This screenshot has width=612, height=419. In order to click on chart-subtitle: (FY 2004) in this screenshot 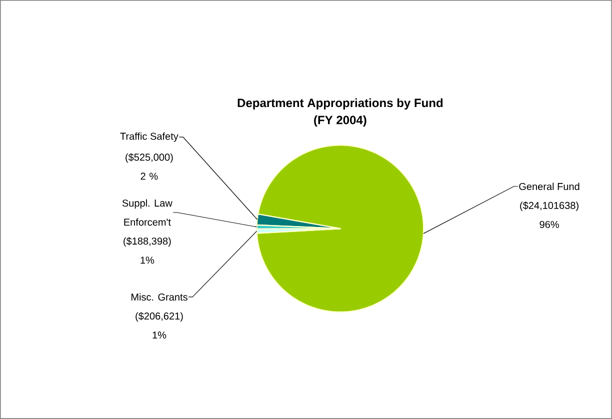, I will do `click(340, 121)`.